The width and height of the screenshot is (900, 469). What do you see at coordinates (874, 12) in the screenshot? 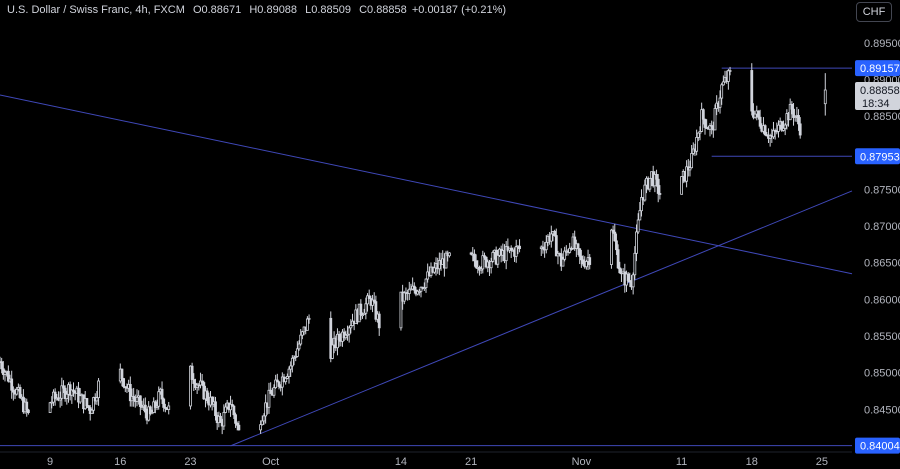
I see `currency-badge: CHF` at bounding box center [874, 12].